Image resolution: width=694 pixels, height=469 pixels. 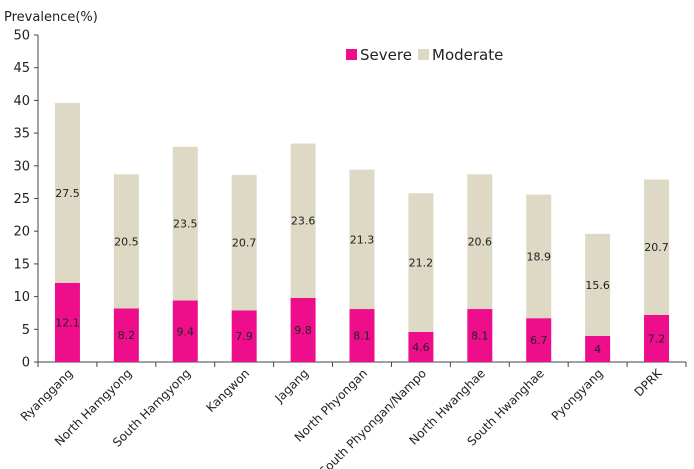 What do you see at coordinates (21, 264) in the screenshot?
I see `y-tick-label: 15` at bounding box center [21, 264].